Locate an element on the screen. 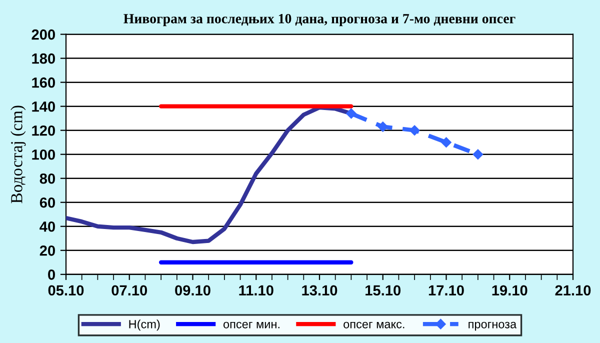 The width and height of the screenshot is (600, 343). y-tick-label: 180 is located at coordinates (43, 58).